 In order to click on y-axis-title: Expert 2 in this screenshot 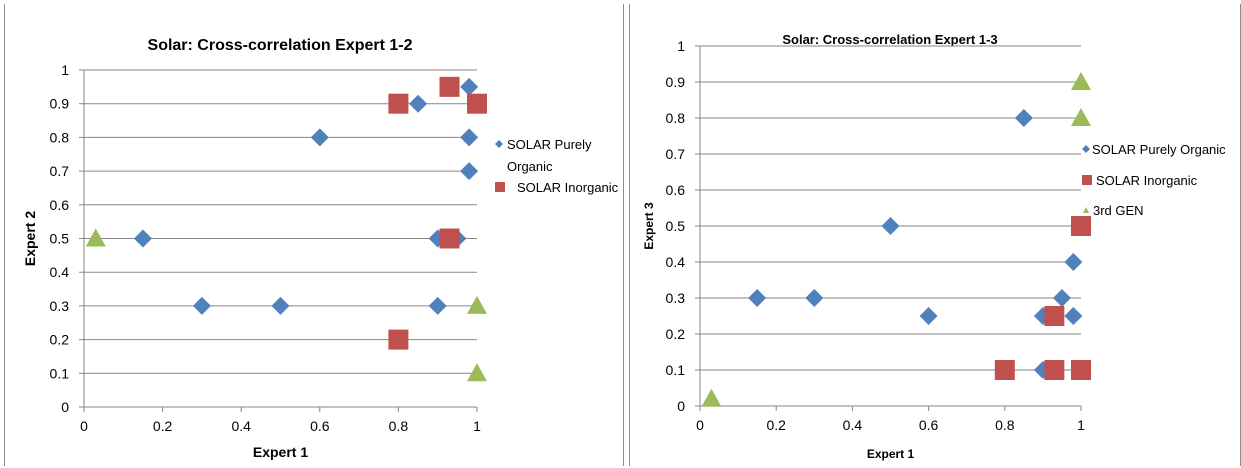, I will do `click(30, 238)`.